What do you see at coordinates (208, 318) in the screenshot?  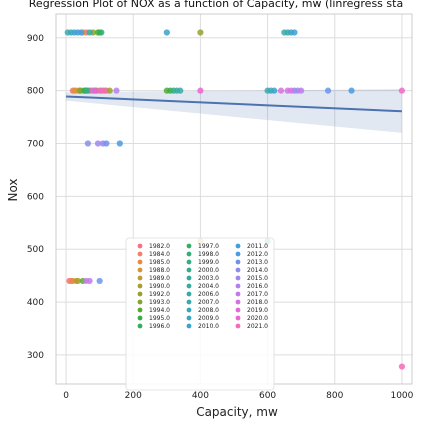 I see `legend-label: 2009.0` at bounding box center [208, 318].